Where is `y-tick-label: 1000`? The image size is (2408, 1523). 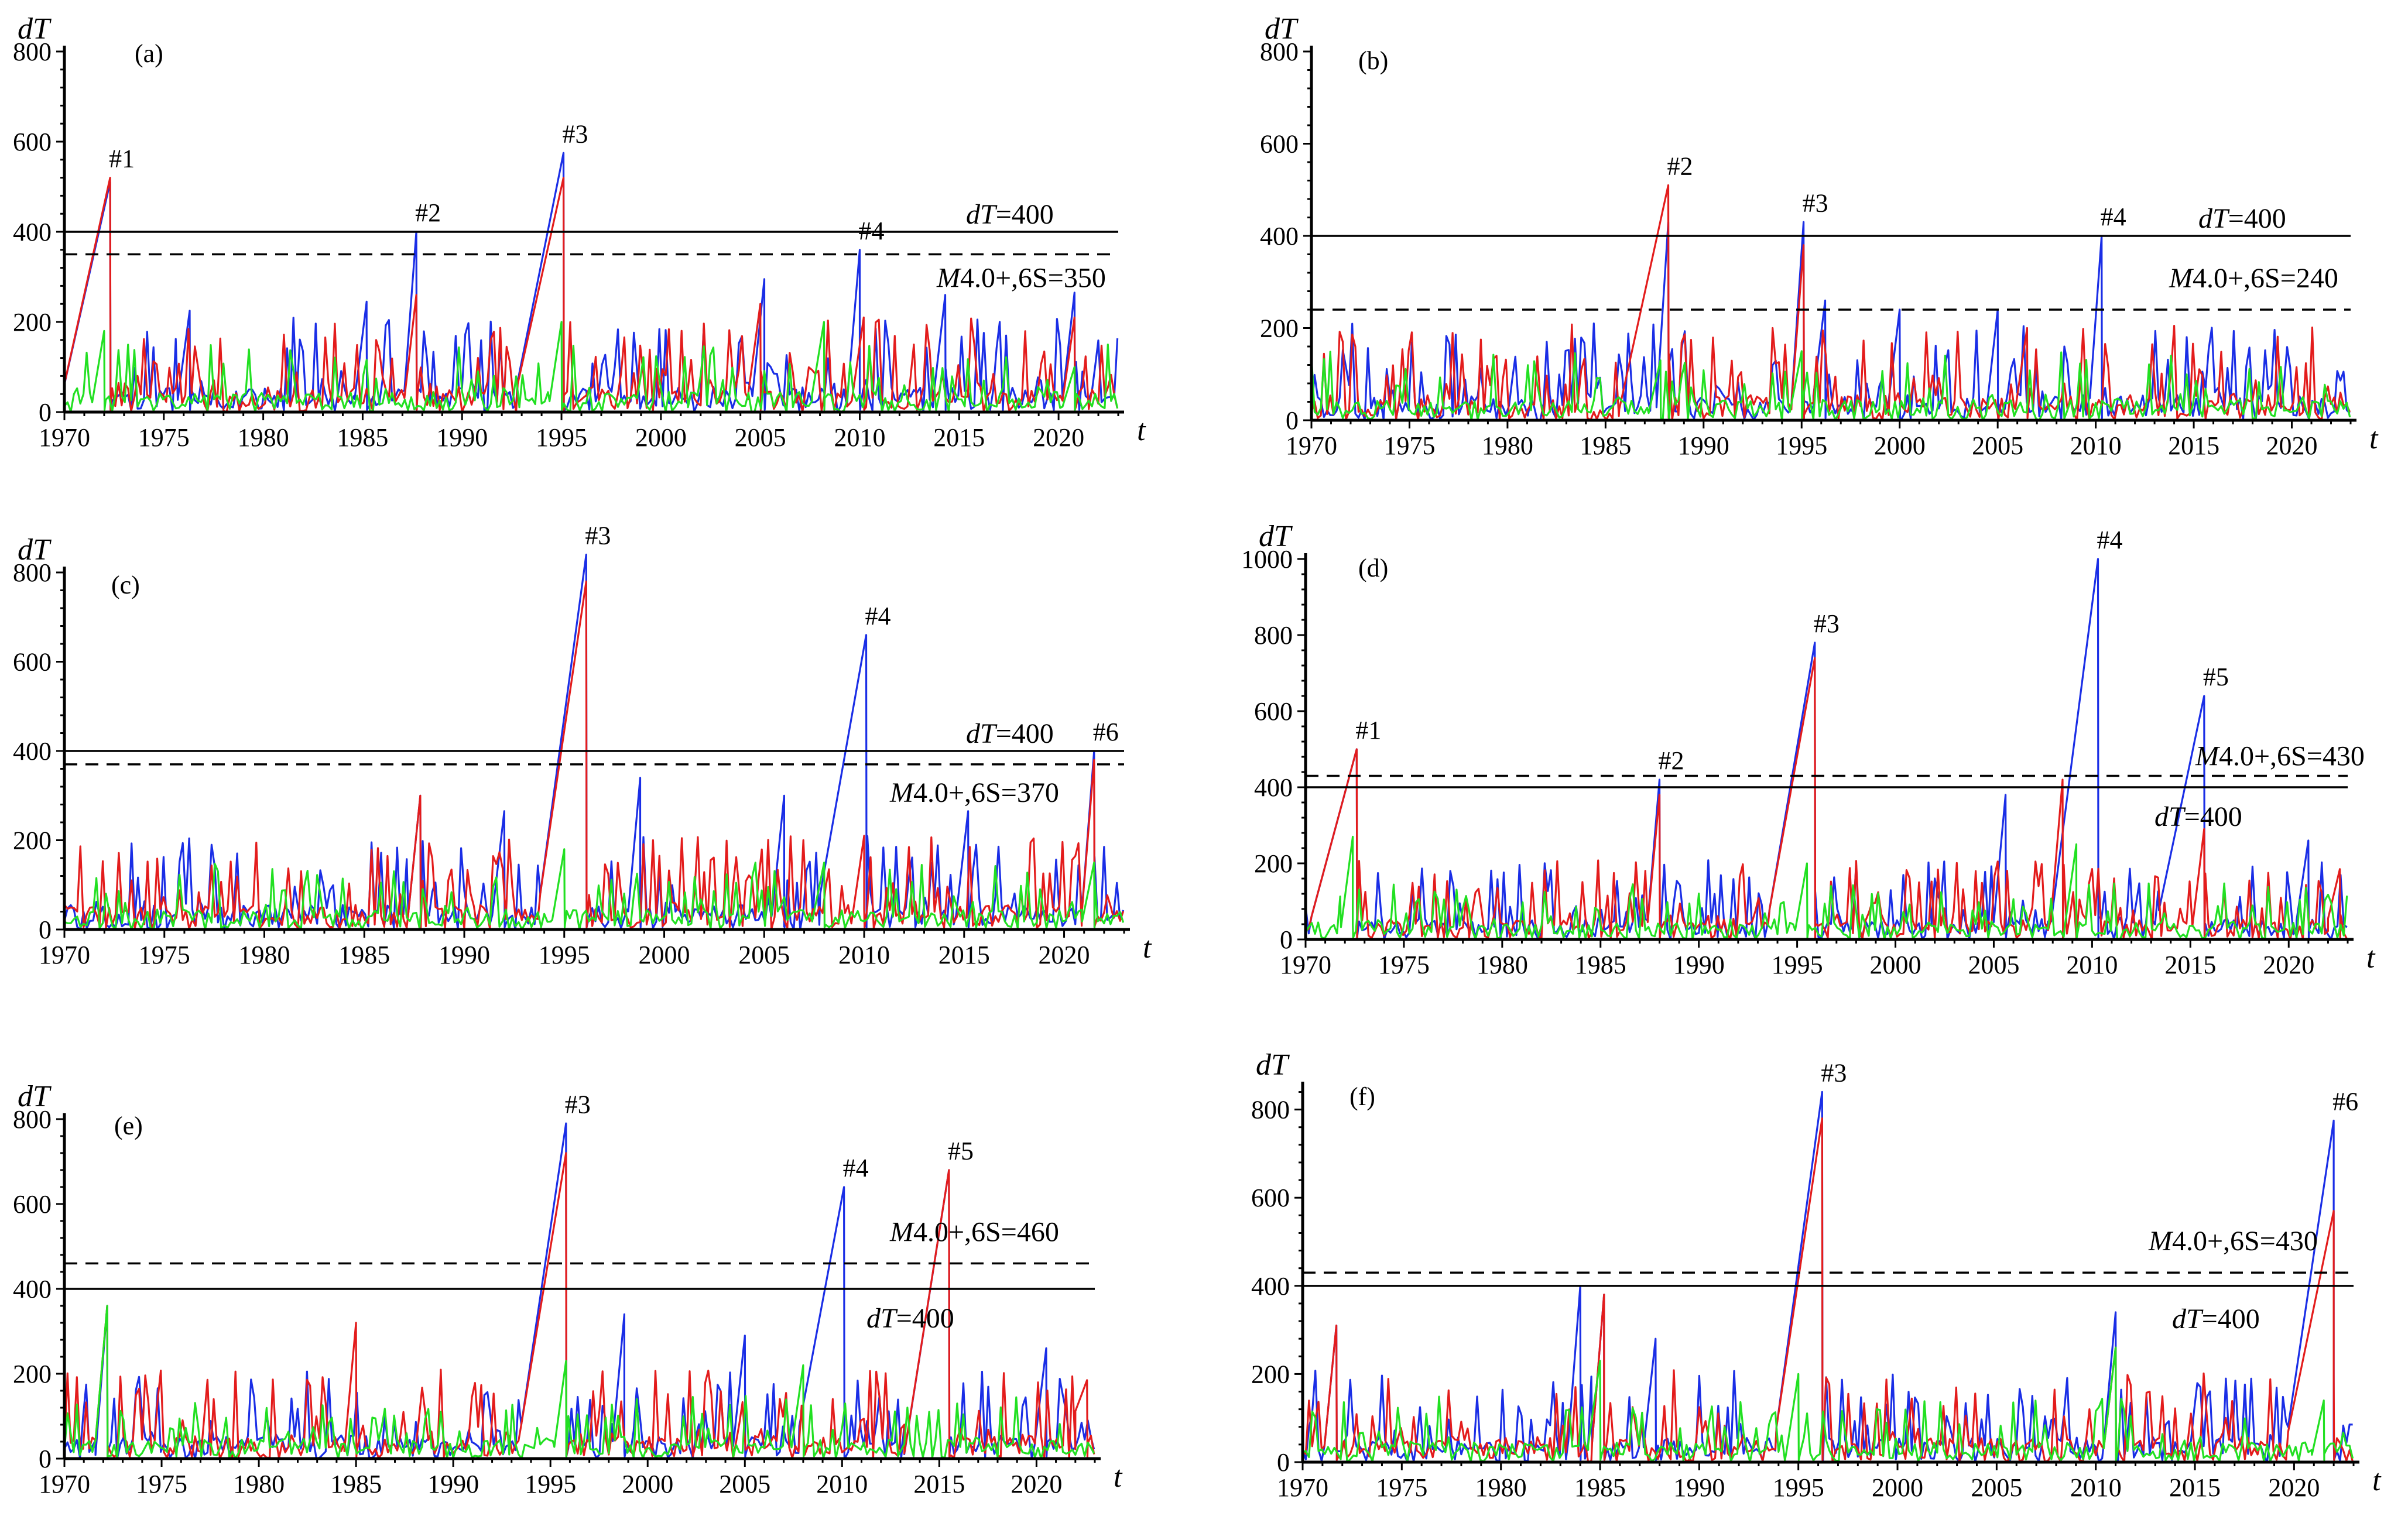 y-tick-label: 1000 is located at coordinates (1267, 559).